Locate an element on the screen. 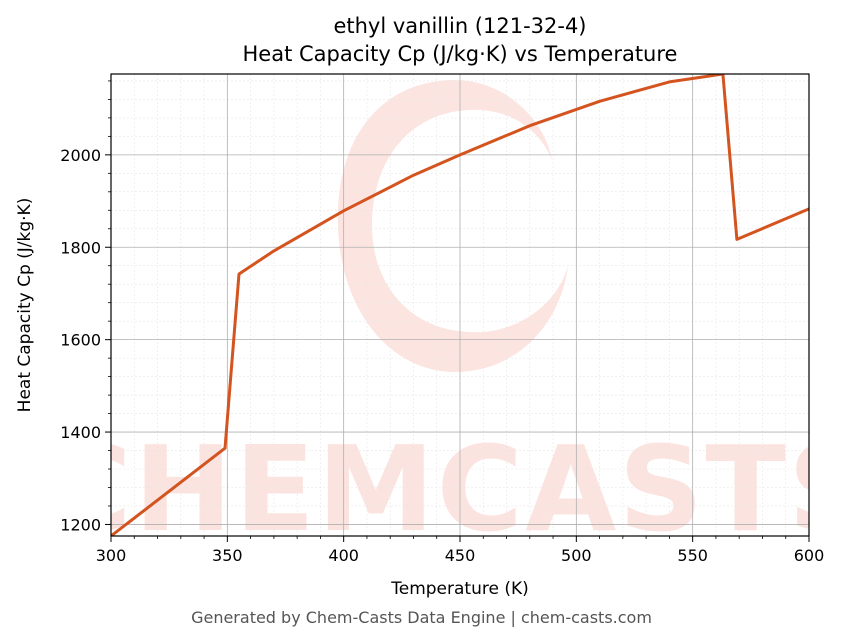 The width and height of the screenshot is (843, 644). x-tick-label: 500 is located at coordinates (576, 555).